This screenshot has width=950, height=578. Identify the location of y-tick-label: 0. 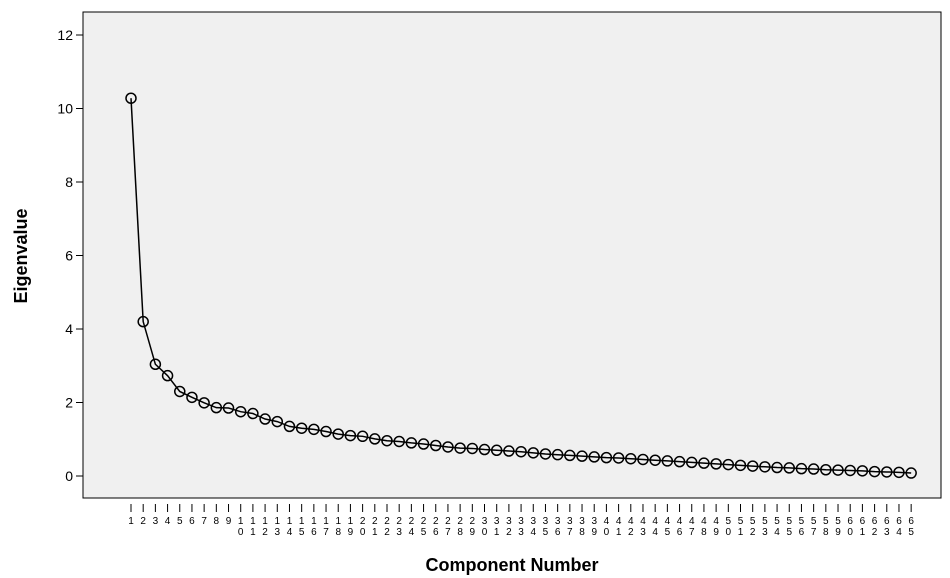
(69, 476).